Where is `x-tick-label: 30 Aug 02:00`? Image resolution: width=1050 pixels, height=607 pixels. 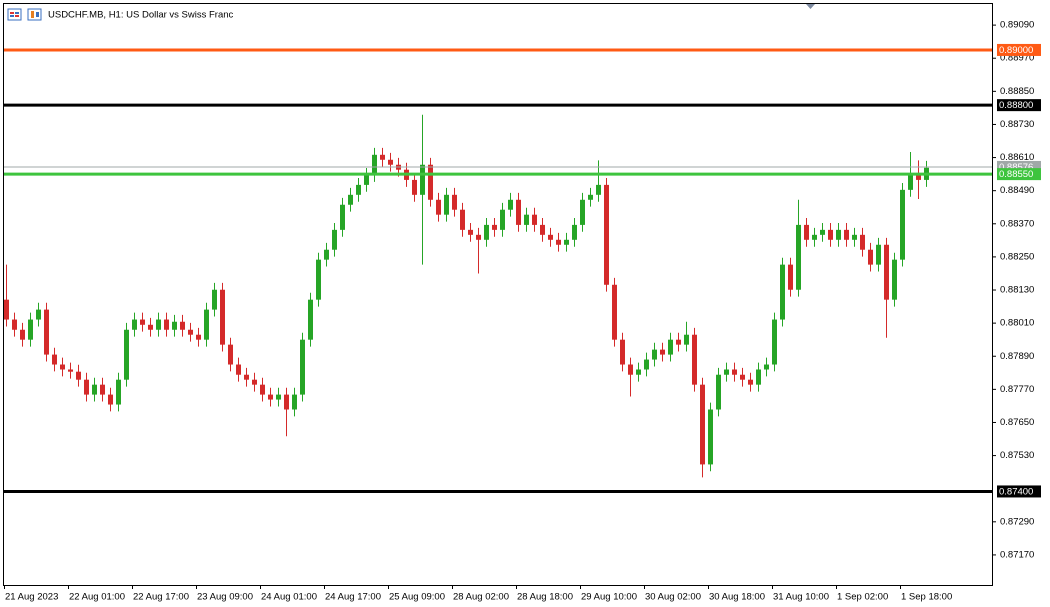 x-tick-label: 30 Aug 02:00 is located at coordinates (673, 597).